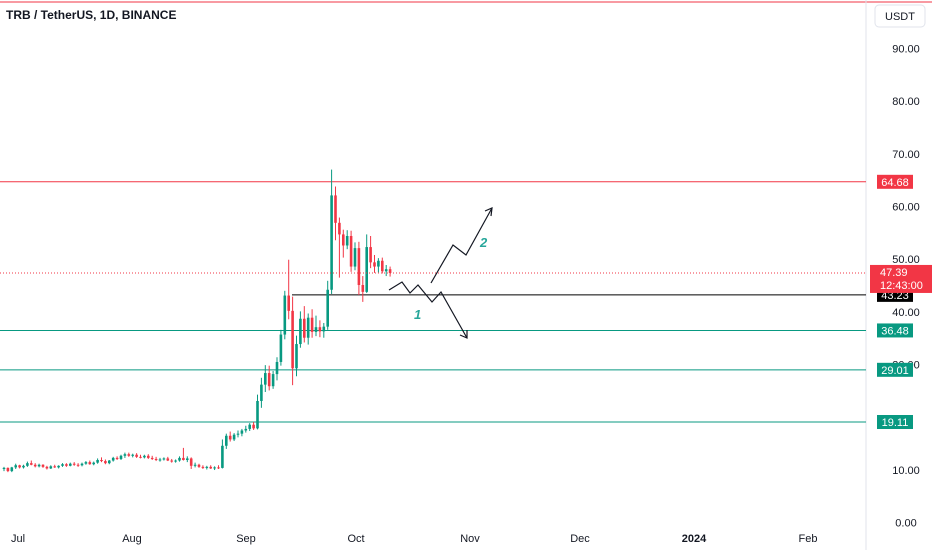 This screenshot has height=550, width=932. I want to click on price-badge-36.48: 36.48, so click(895, 330).